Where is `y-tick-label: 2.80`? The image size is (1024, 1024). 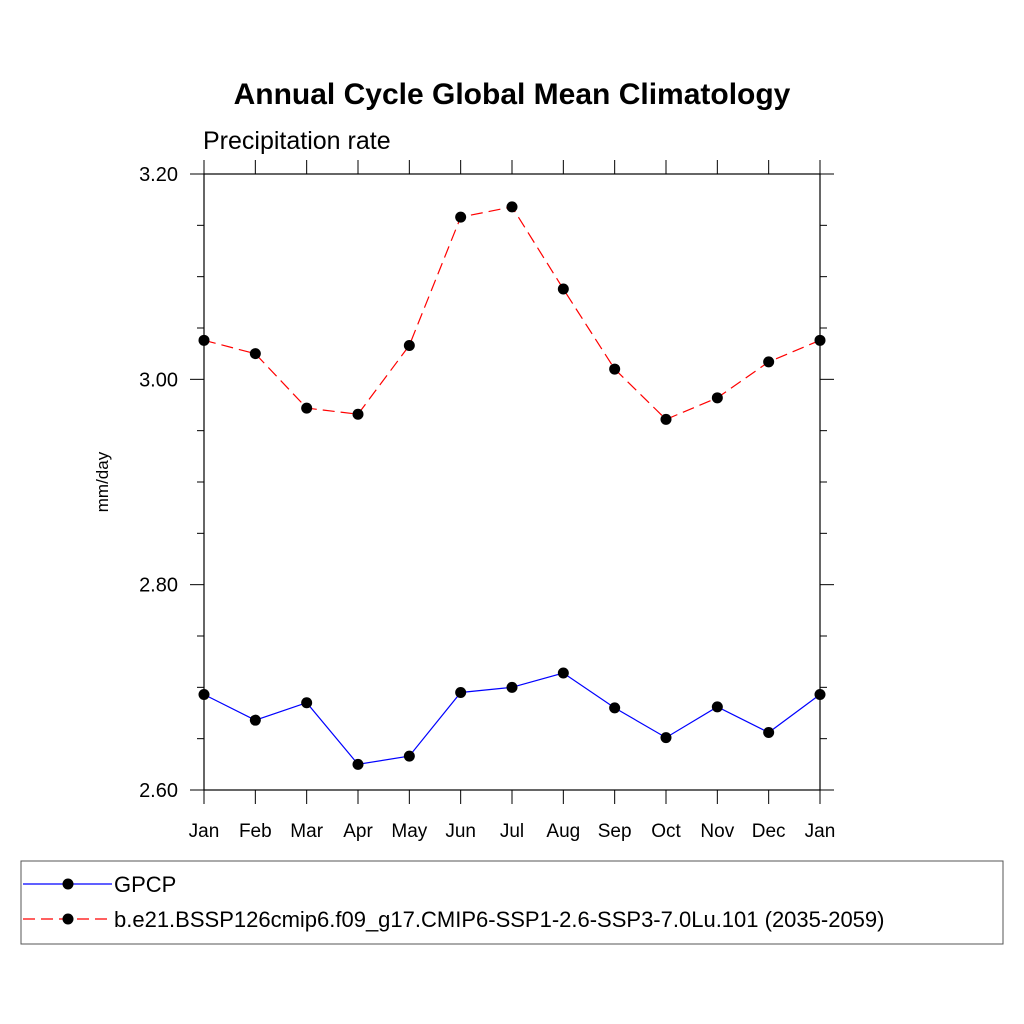
y-tick-label: 2.80 is located at coordinates (158, 586).